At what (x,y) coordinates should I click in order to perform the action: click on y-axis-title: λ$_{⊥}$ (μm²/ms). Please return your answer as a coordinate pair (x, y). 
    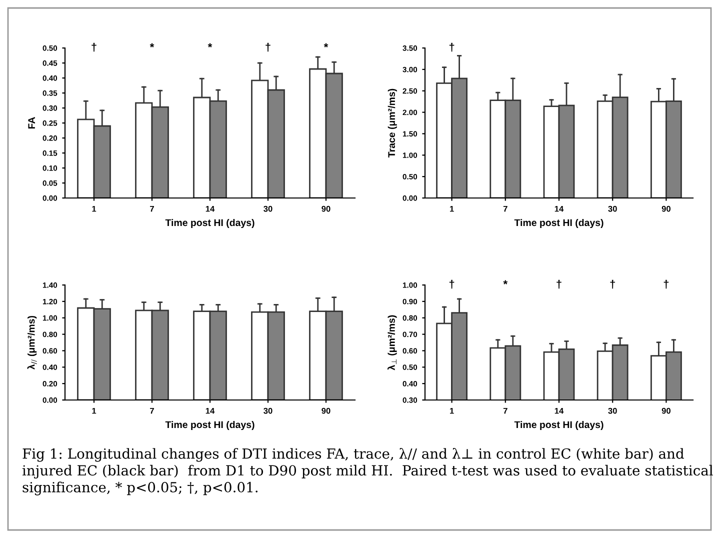
    Looking at the image, I should click on (392, 342).